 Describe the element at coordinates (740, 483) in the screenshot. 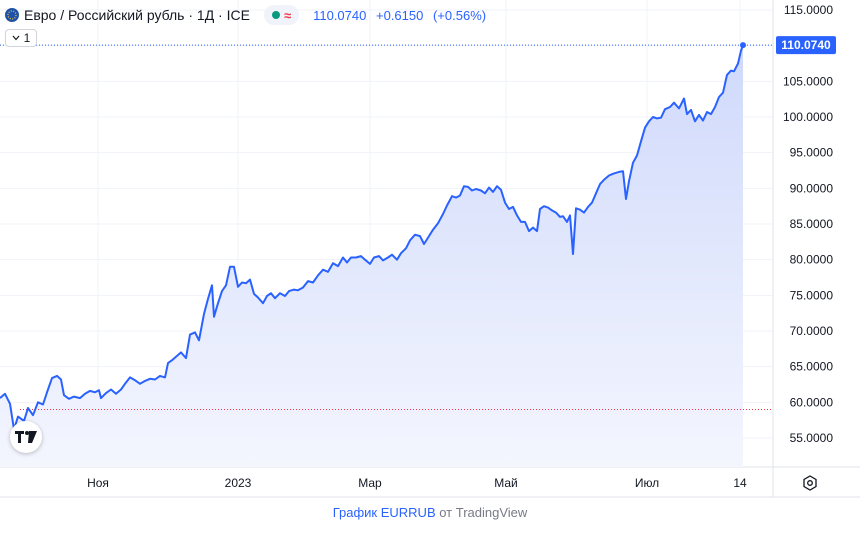

I see `x-tick-label: 14` at that location.